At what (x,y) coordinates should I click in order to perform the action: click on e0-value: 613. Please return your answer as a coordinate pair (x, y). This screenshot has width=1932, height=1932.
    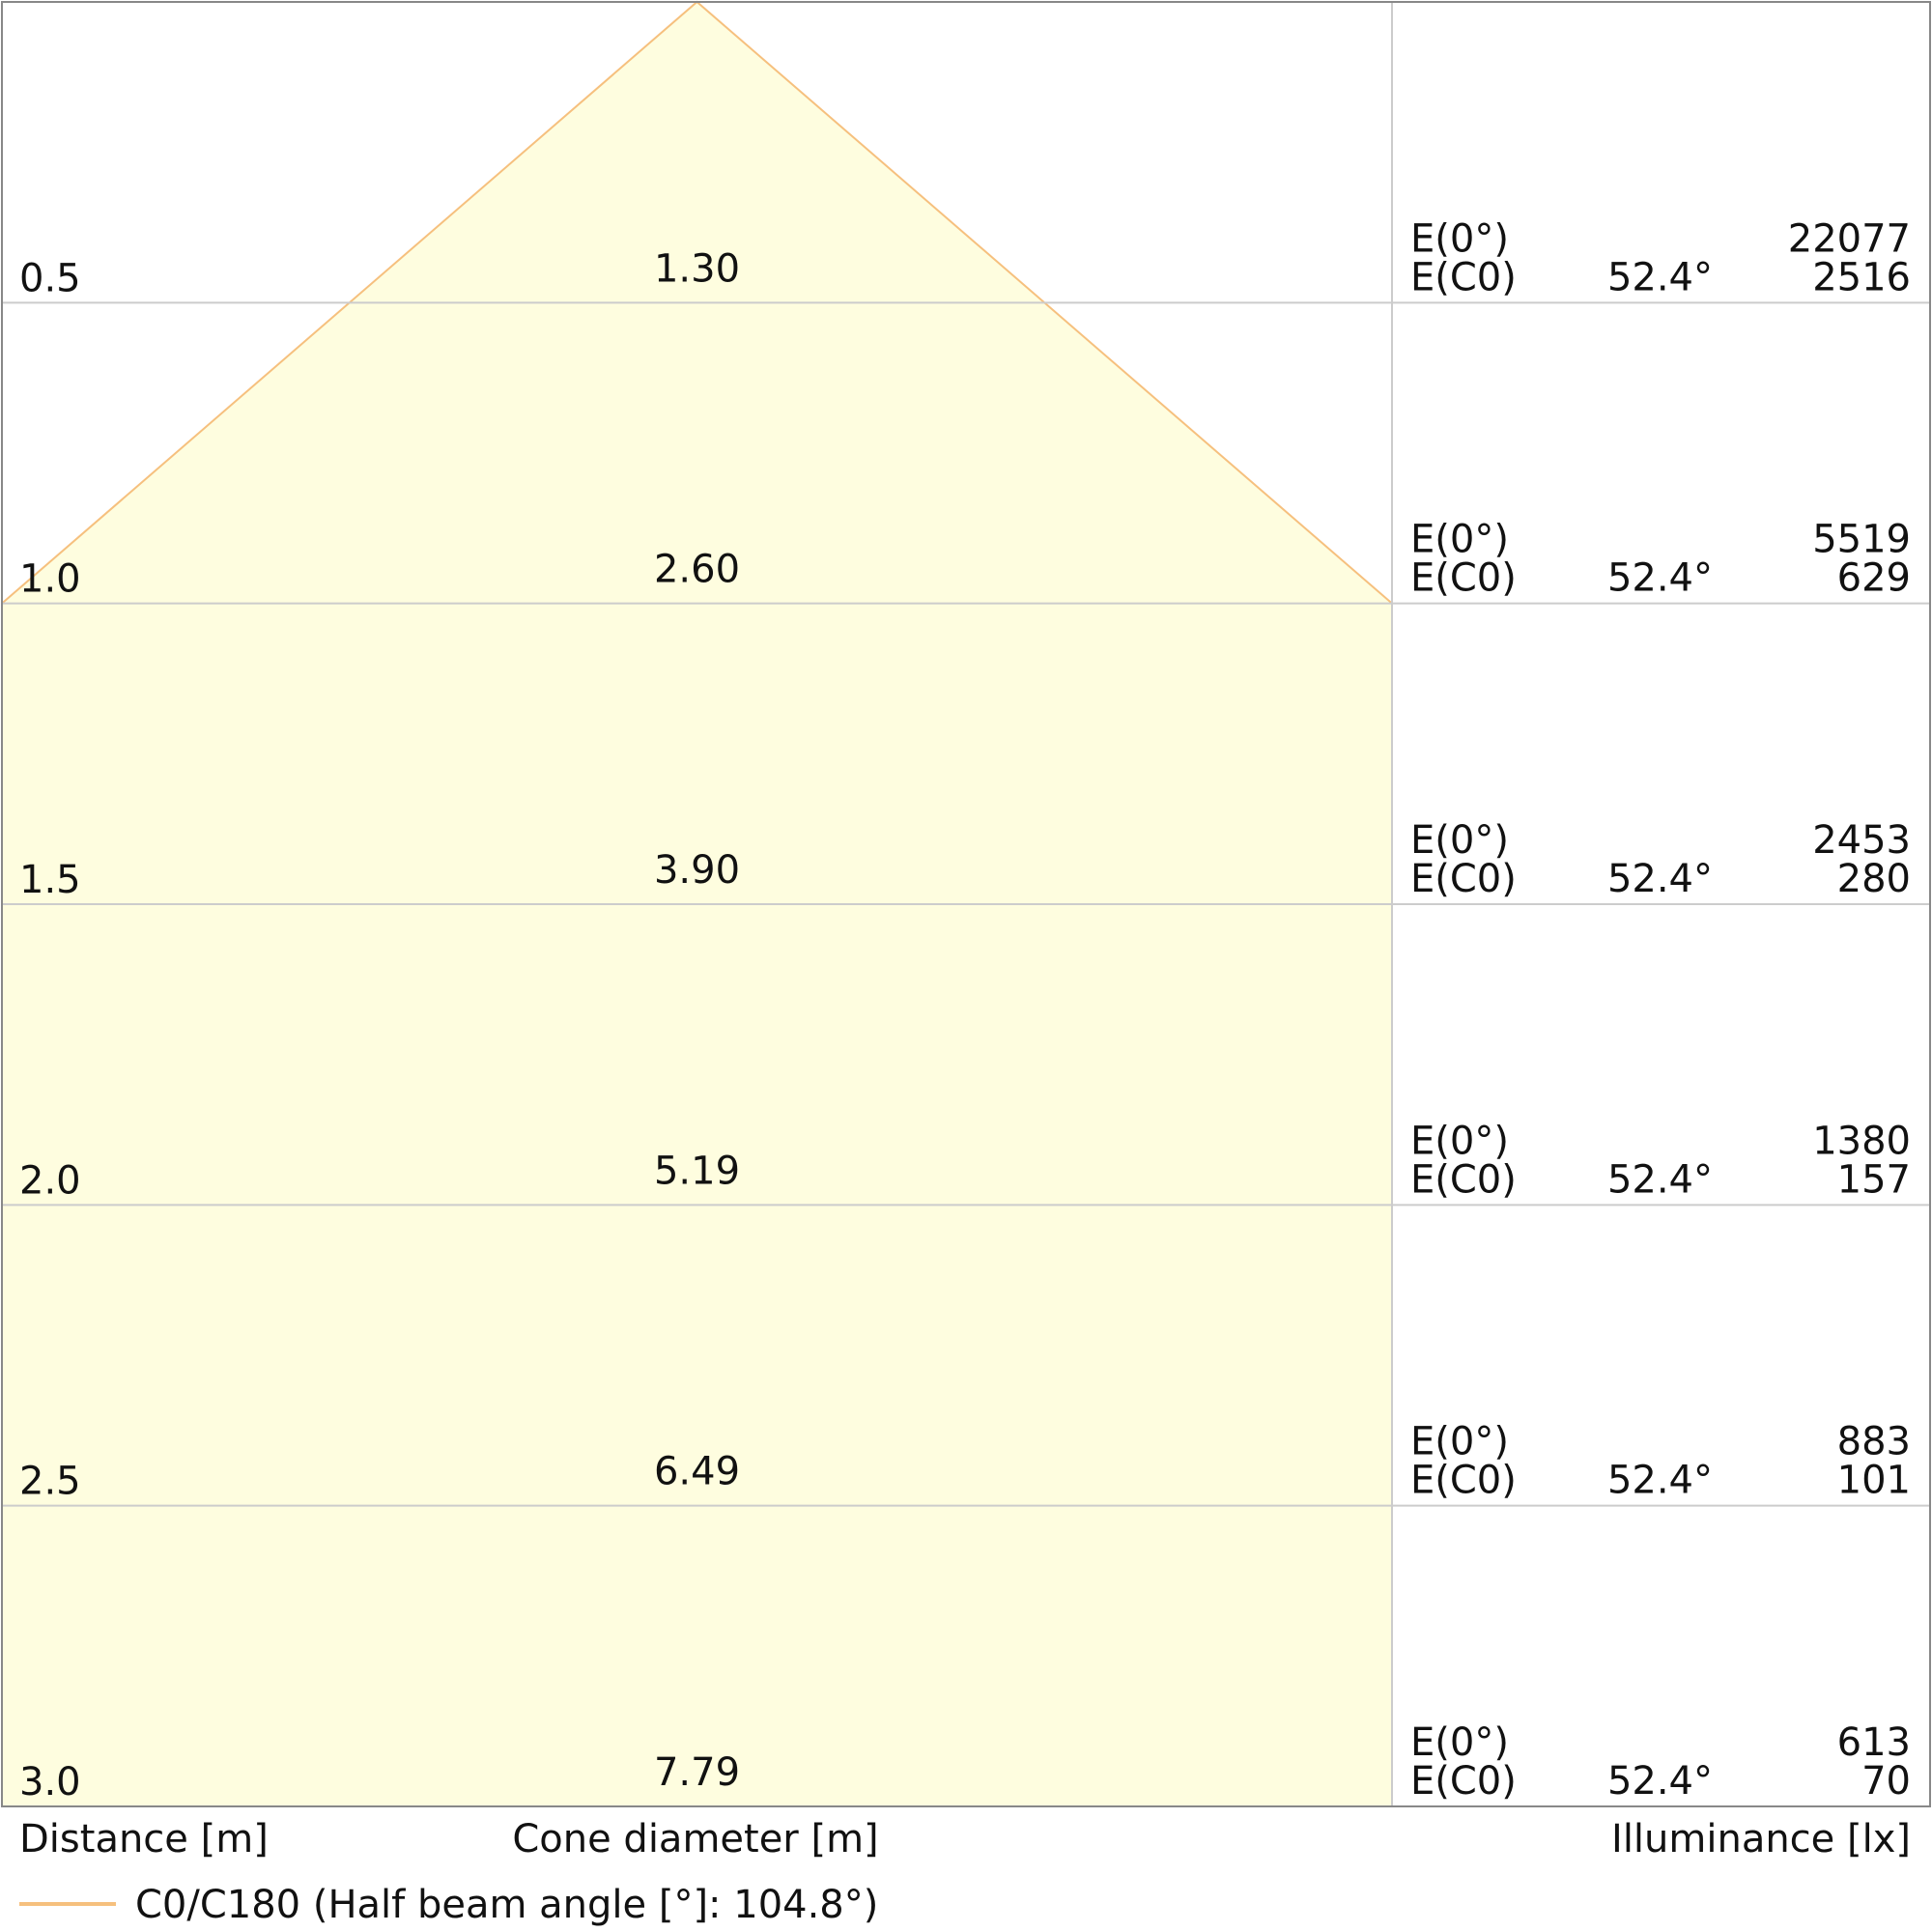
    Looking at the image, I should click on (1874, 1742).